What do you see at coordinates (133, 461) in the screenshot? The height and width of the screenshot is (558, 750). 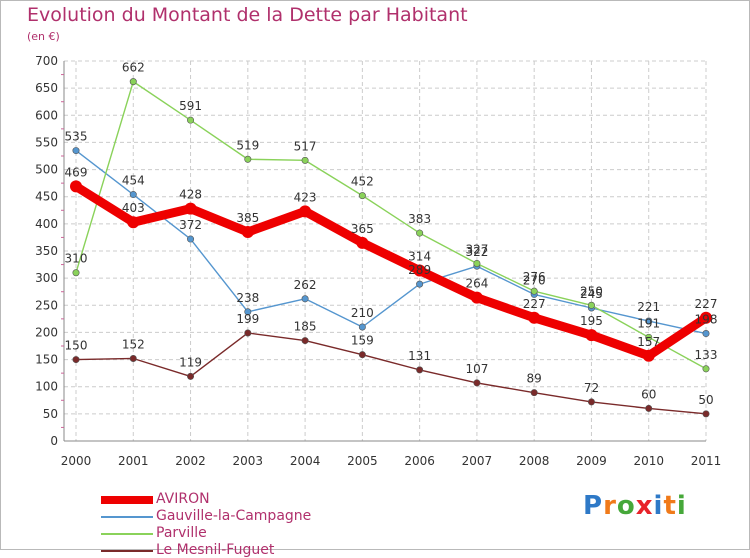 I see `x-tick-label: 2001` at bounding box center [133, 461].